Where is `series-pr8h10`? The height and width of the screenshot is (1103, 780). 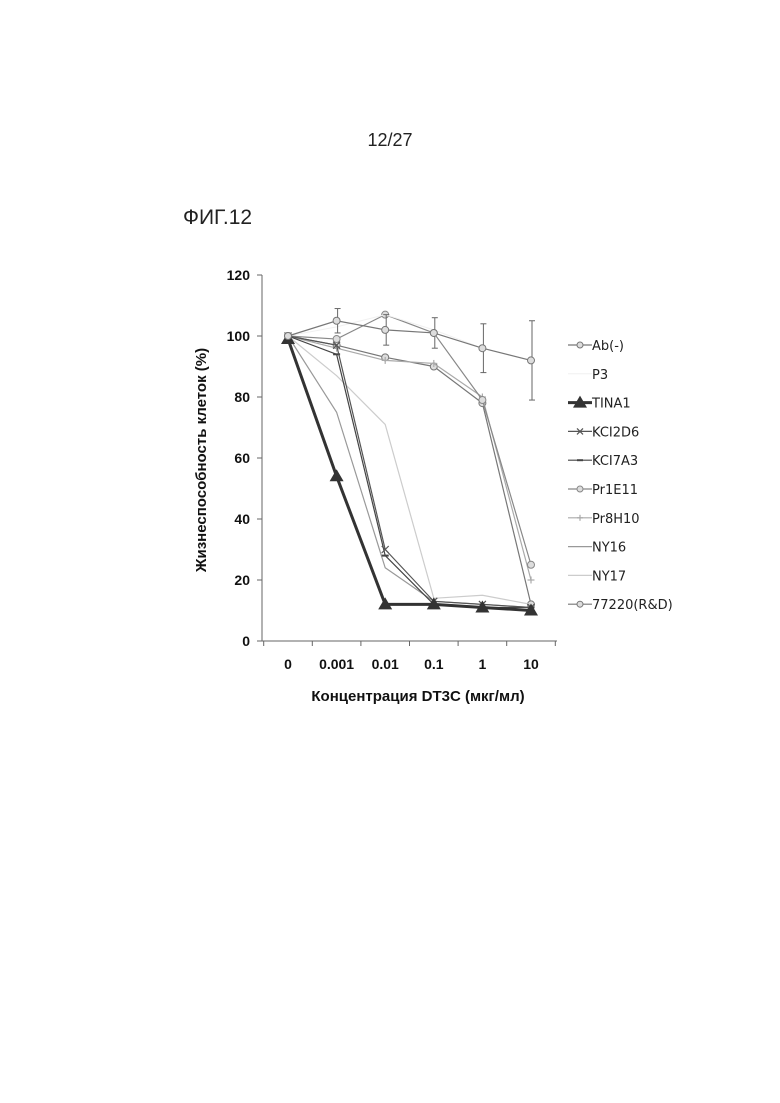 series-pr8h10 is located at coordinates (410, 458).